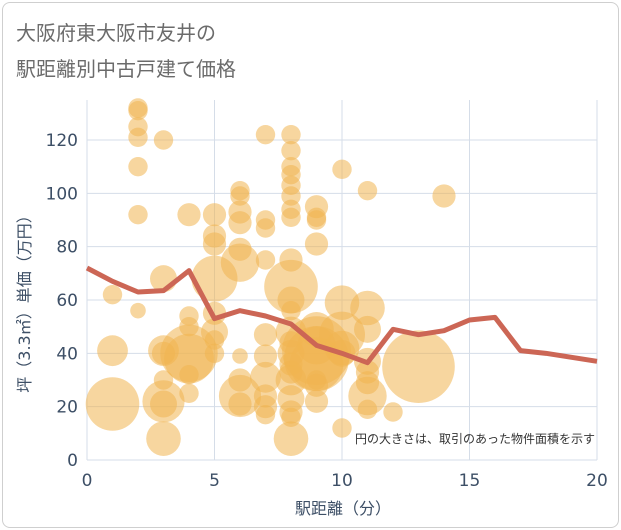 The height and width of the screenshot is (530, 621). I want to click on y-tick-label: 60, so click(67, 301).